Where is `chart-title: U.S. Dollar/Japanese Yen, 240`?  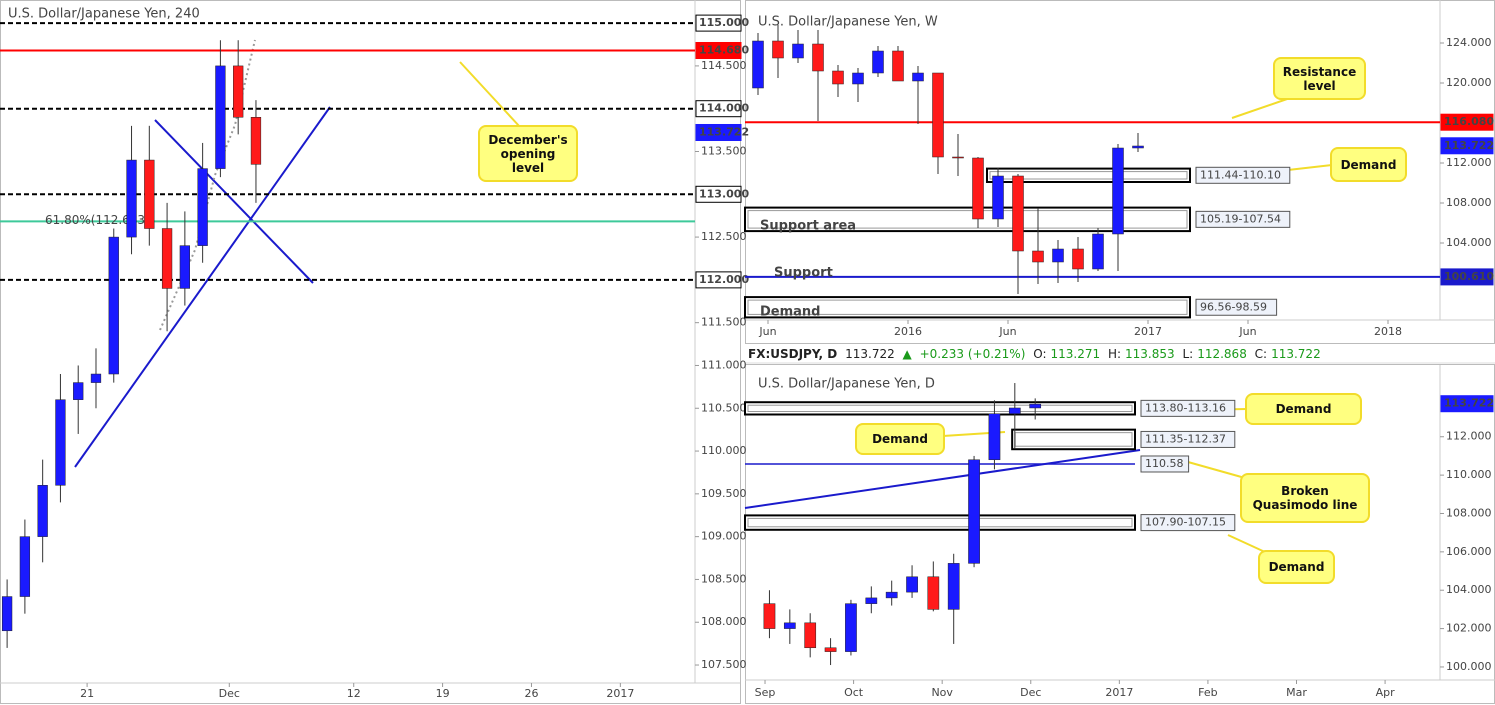 chart-title: U.S. Dollar/Japanese Yen, 240 is located at coordinates (104, 14).